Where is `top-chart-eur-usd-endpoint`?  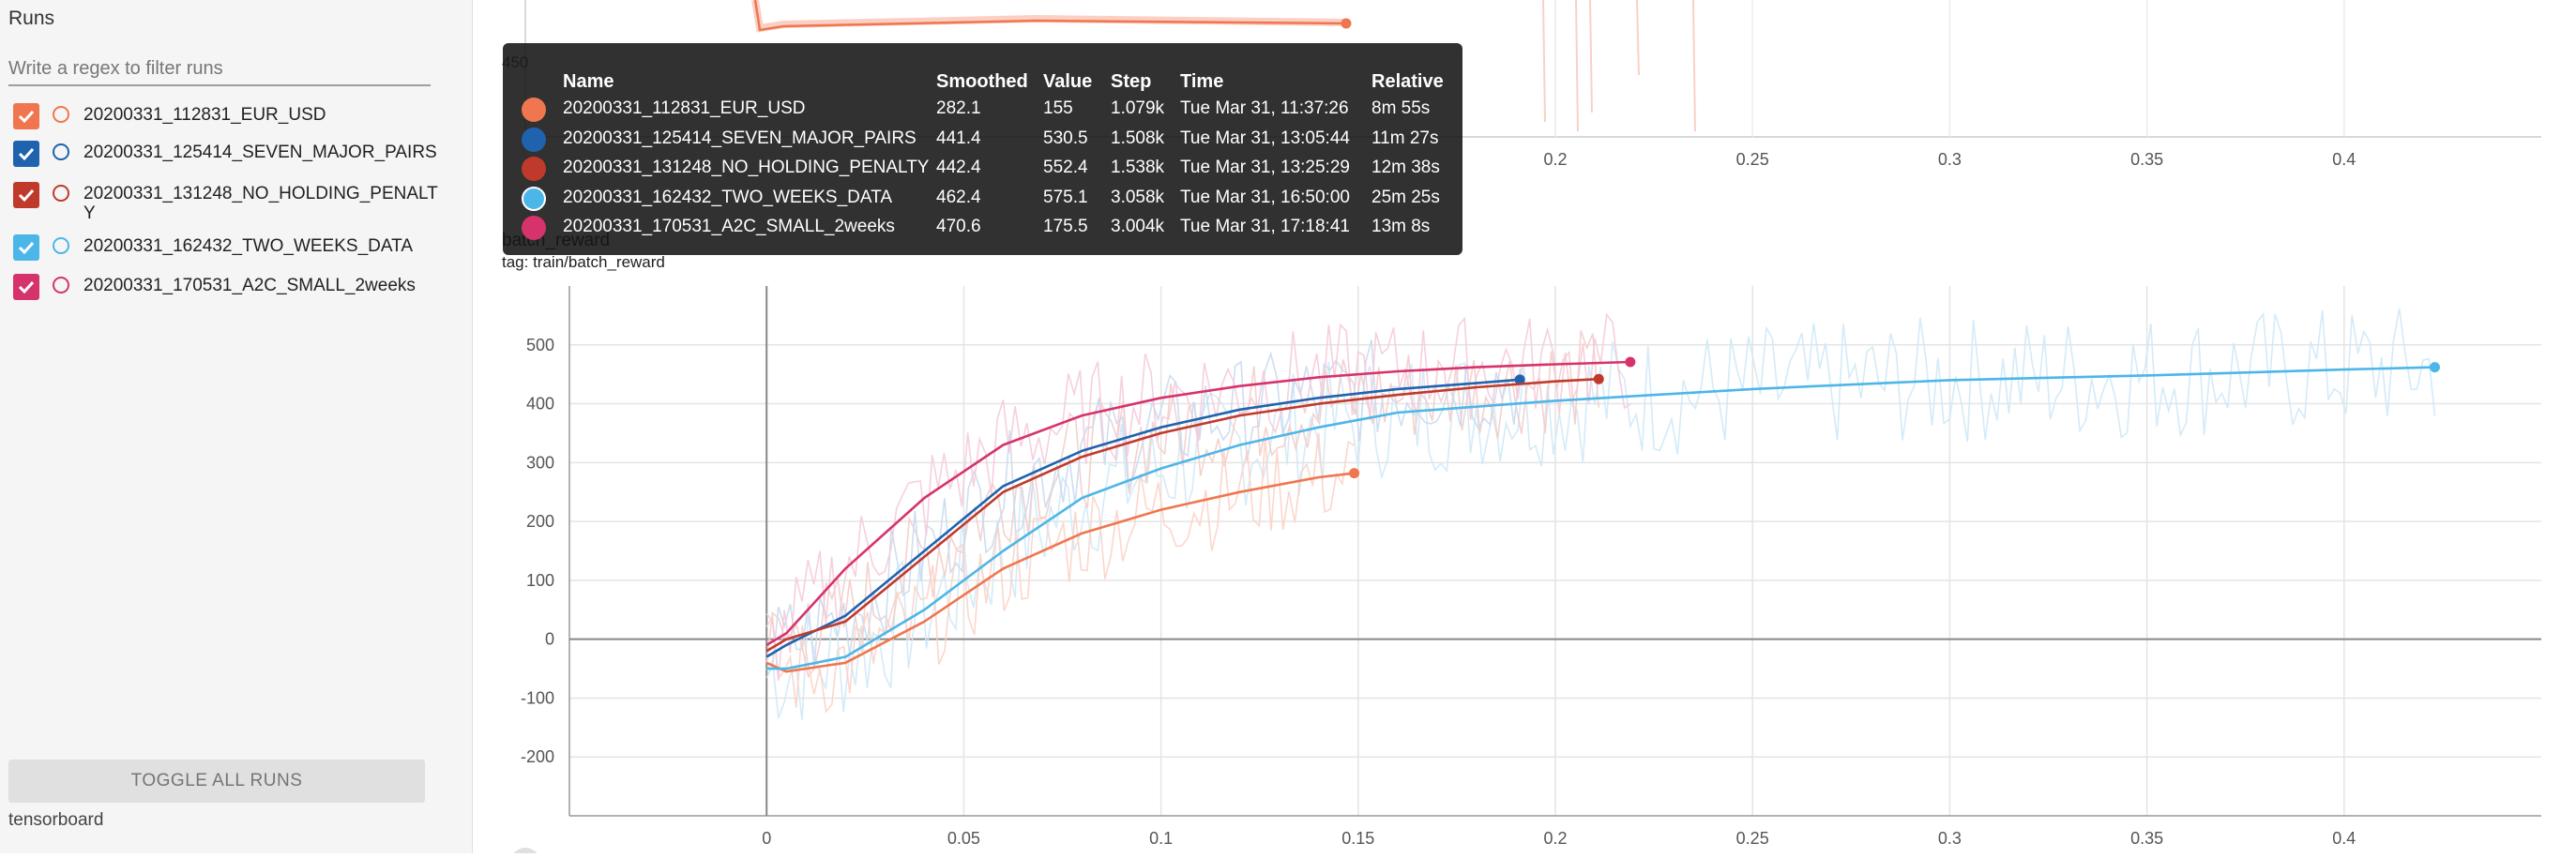
top-chart-eur-usd-endpoint is located at coordinates (1346, 24).